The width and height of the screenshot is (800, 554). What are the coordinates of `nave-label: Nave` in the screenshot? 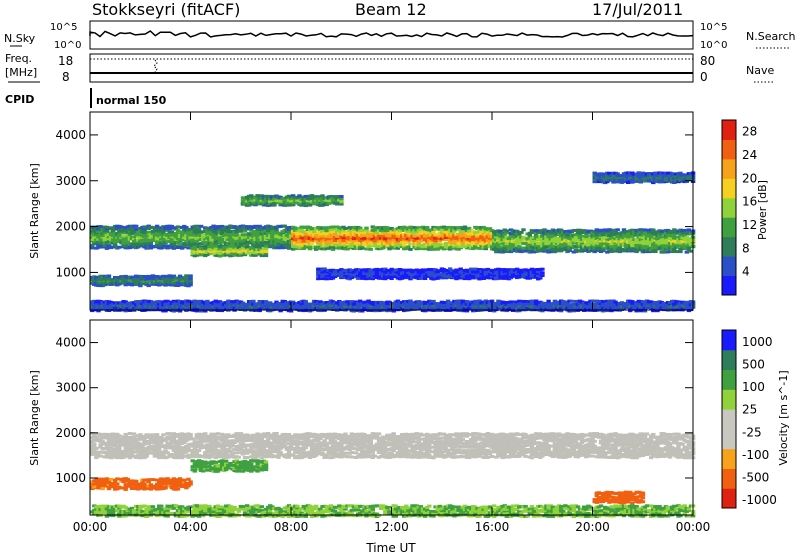 It's located at (760, 70).